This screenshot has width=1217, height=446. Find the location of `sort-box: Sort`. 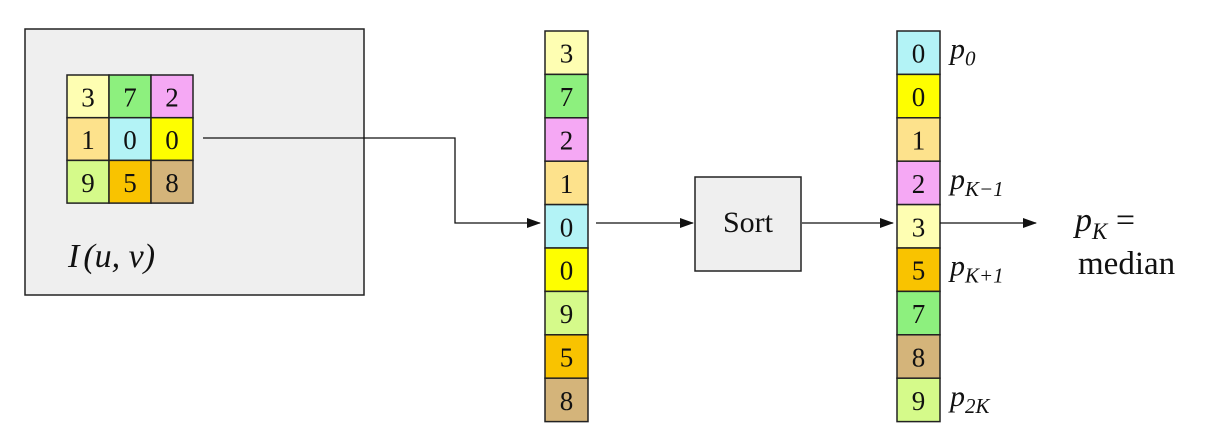

sort-box: Sort is located at coordinates (748, 224).